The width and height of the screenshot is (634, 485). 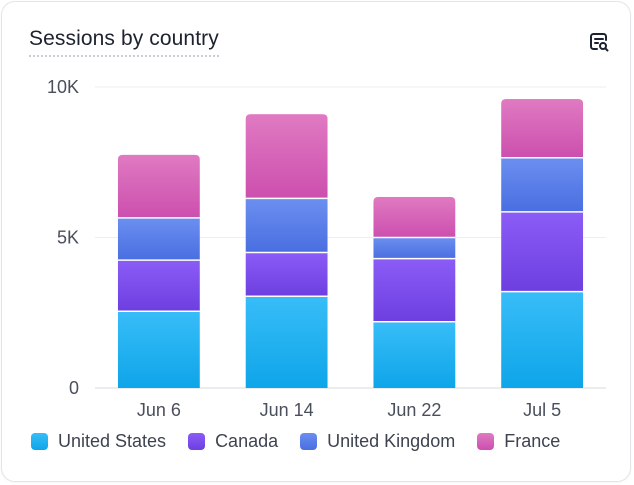 What do you see at coordinates (68, 238) in the screenshot?
I see `y-tick-label: 5K` at bounding box center [68, 238].